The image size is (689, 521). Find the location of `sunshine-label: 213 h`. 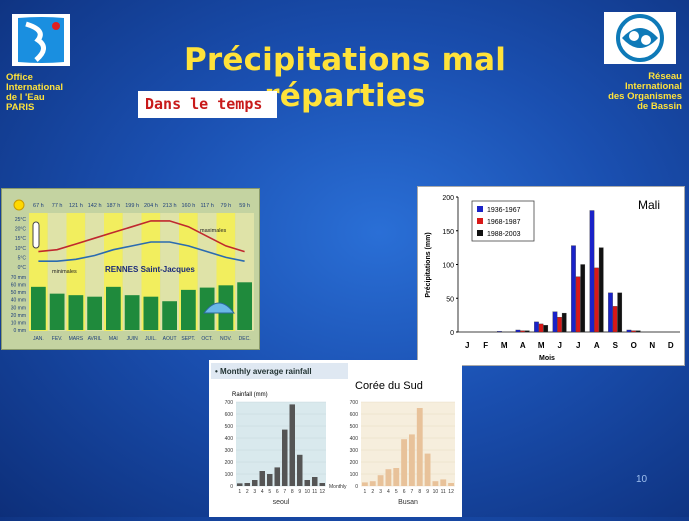

sunshine-label: 213 h is located at coordinates (170, 206).